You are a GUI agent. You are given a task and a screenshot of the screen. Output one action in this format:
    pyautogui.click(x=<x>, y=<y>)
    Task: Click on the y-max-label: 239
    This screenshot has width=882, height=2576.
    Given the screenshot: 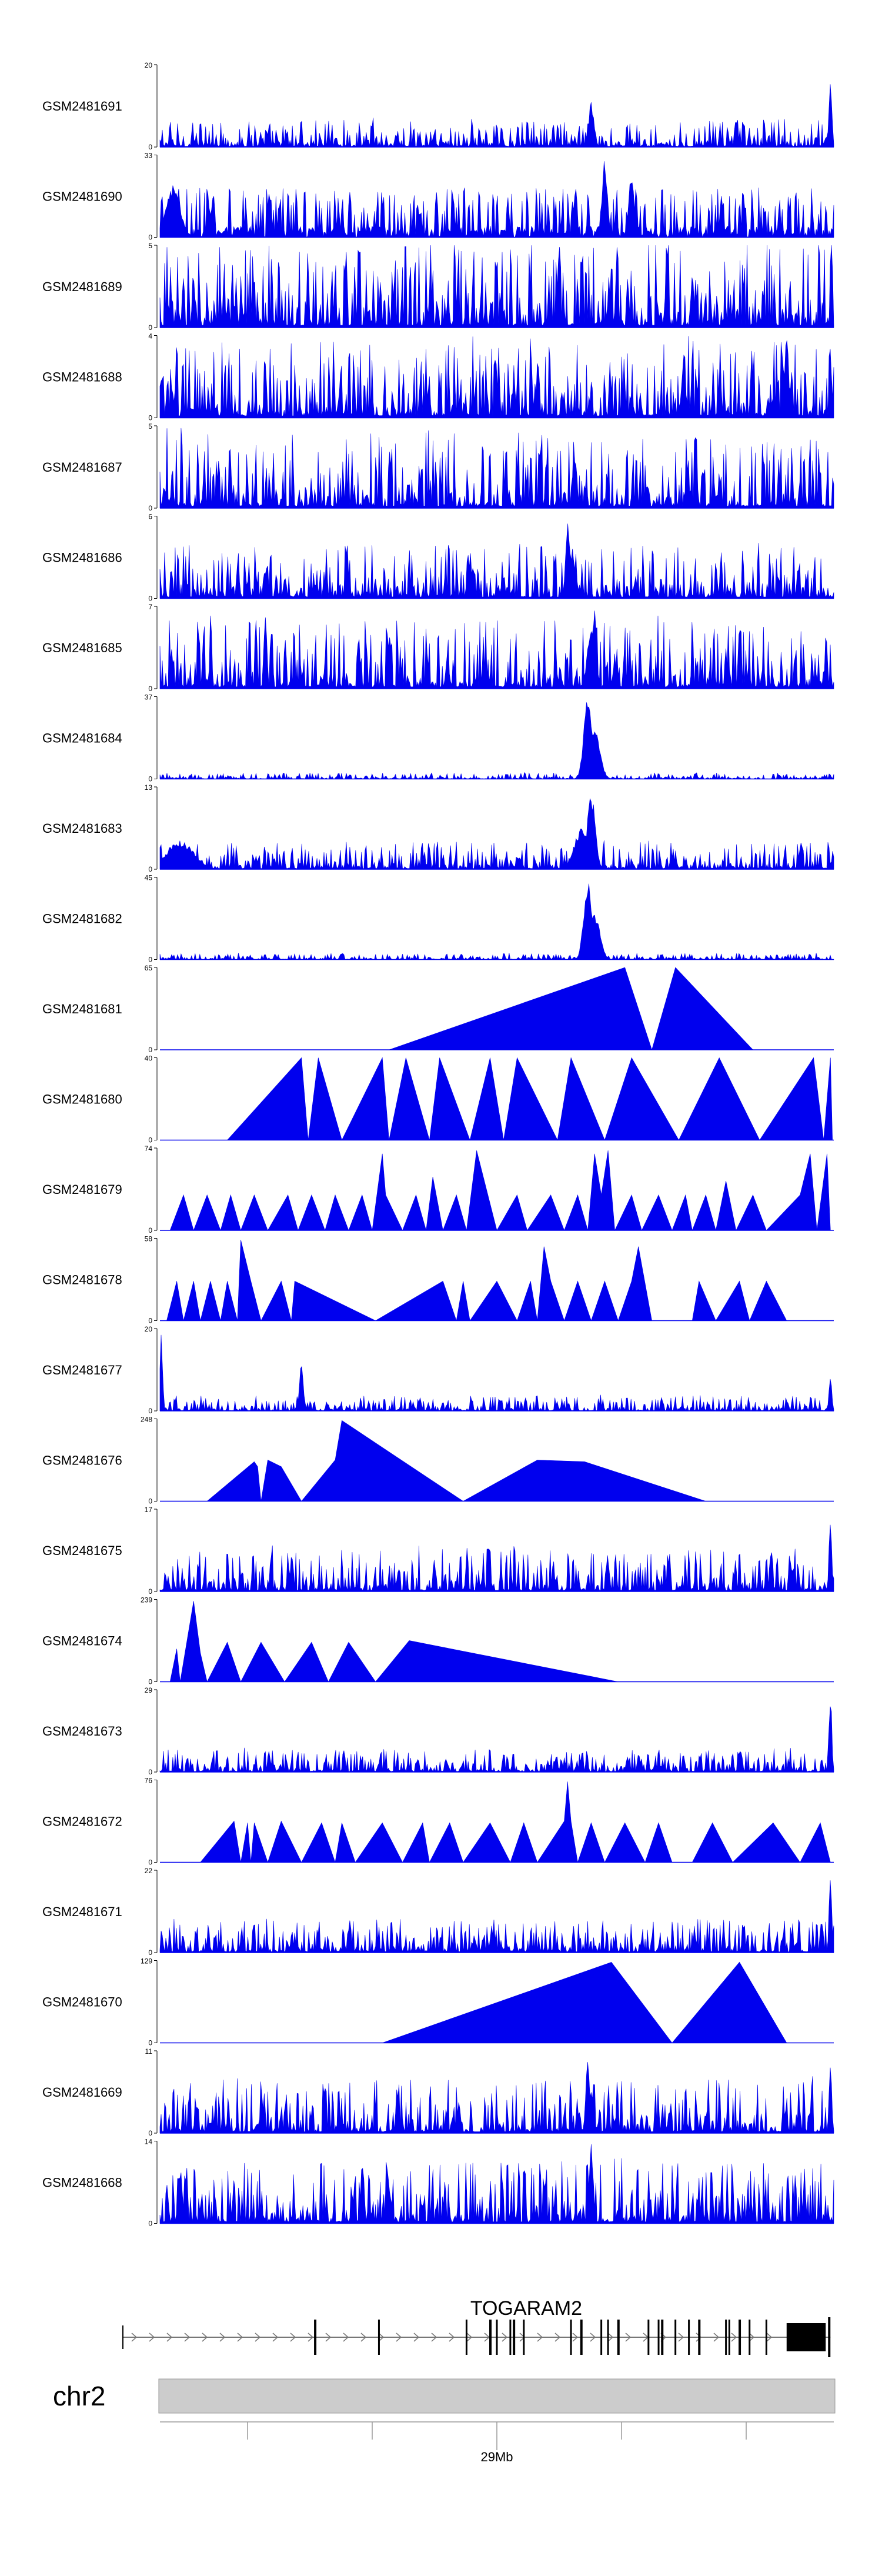 What is the action you would take?
    pyautogui.click(x=146, y=1600)
    